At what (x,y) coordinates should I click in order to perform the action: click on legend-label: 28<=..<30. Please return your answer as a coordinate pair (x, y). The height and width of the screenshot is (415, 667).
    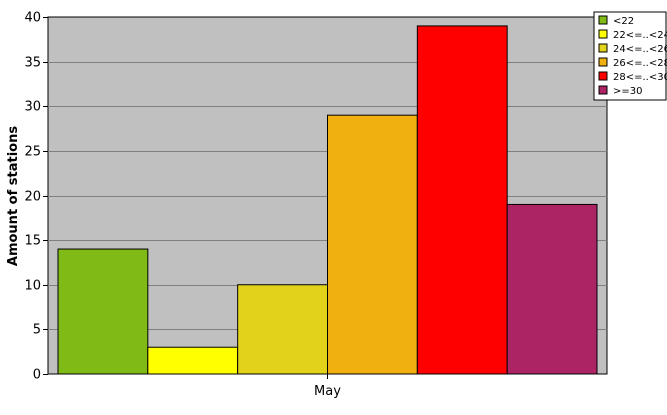
    Looking at the image, I should click on (640, 77).